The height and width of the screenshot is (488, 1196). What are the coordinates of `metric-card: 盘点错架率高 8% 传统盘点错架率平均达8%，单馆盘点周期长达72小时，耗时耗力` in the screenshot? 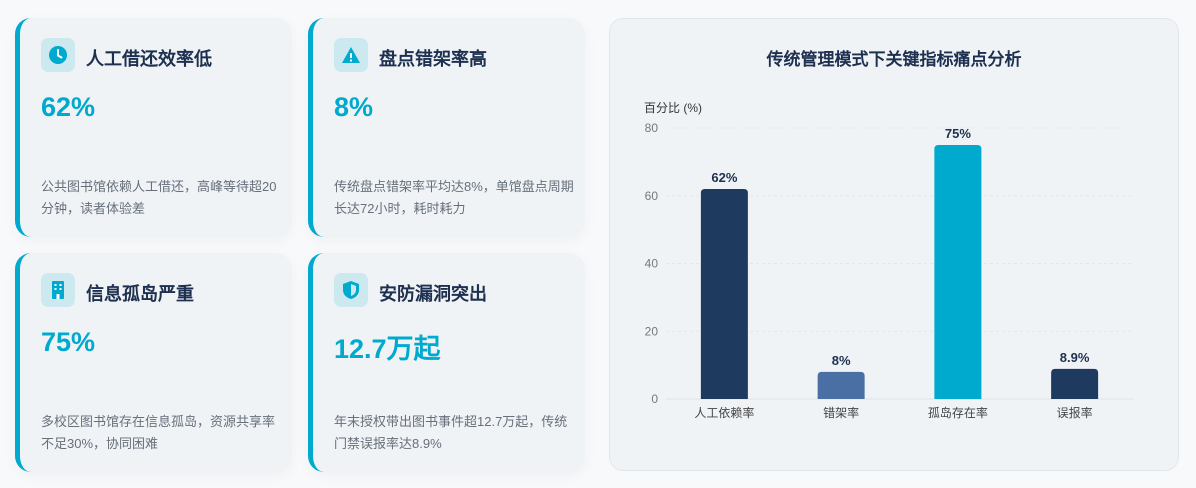 It's located at (446, 127).